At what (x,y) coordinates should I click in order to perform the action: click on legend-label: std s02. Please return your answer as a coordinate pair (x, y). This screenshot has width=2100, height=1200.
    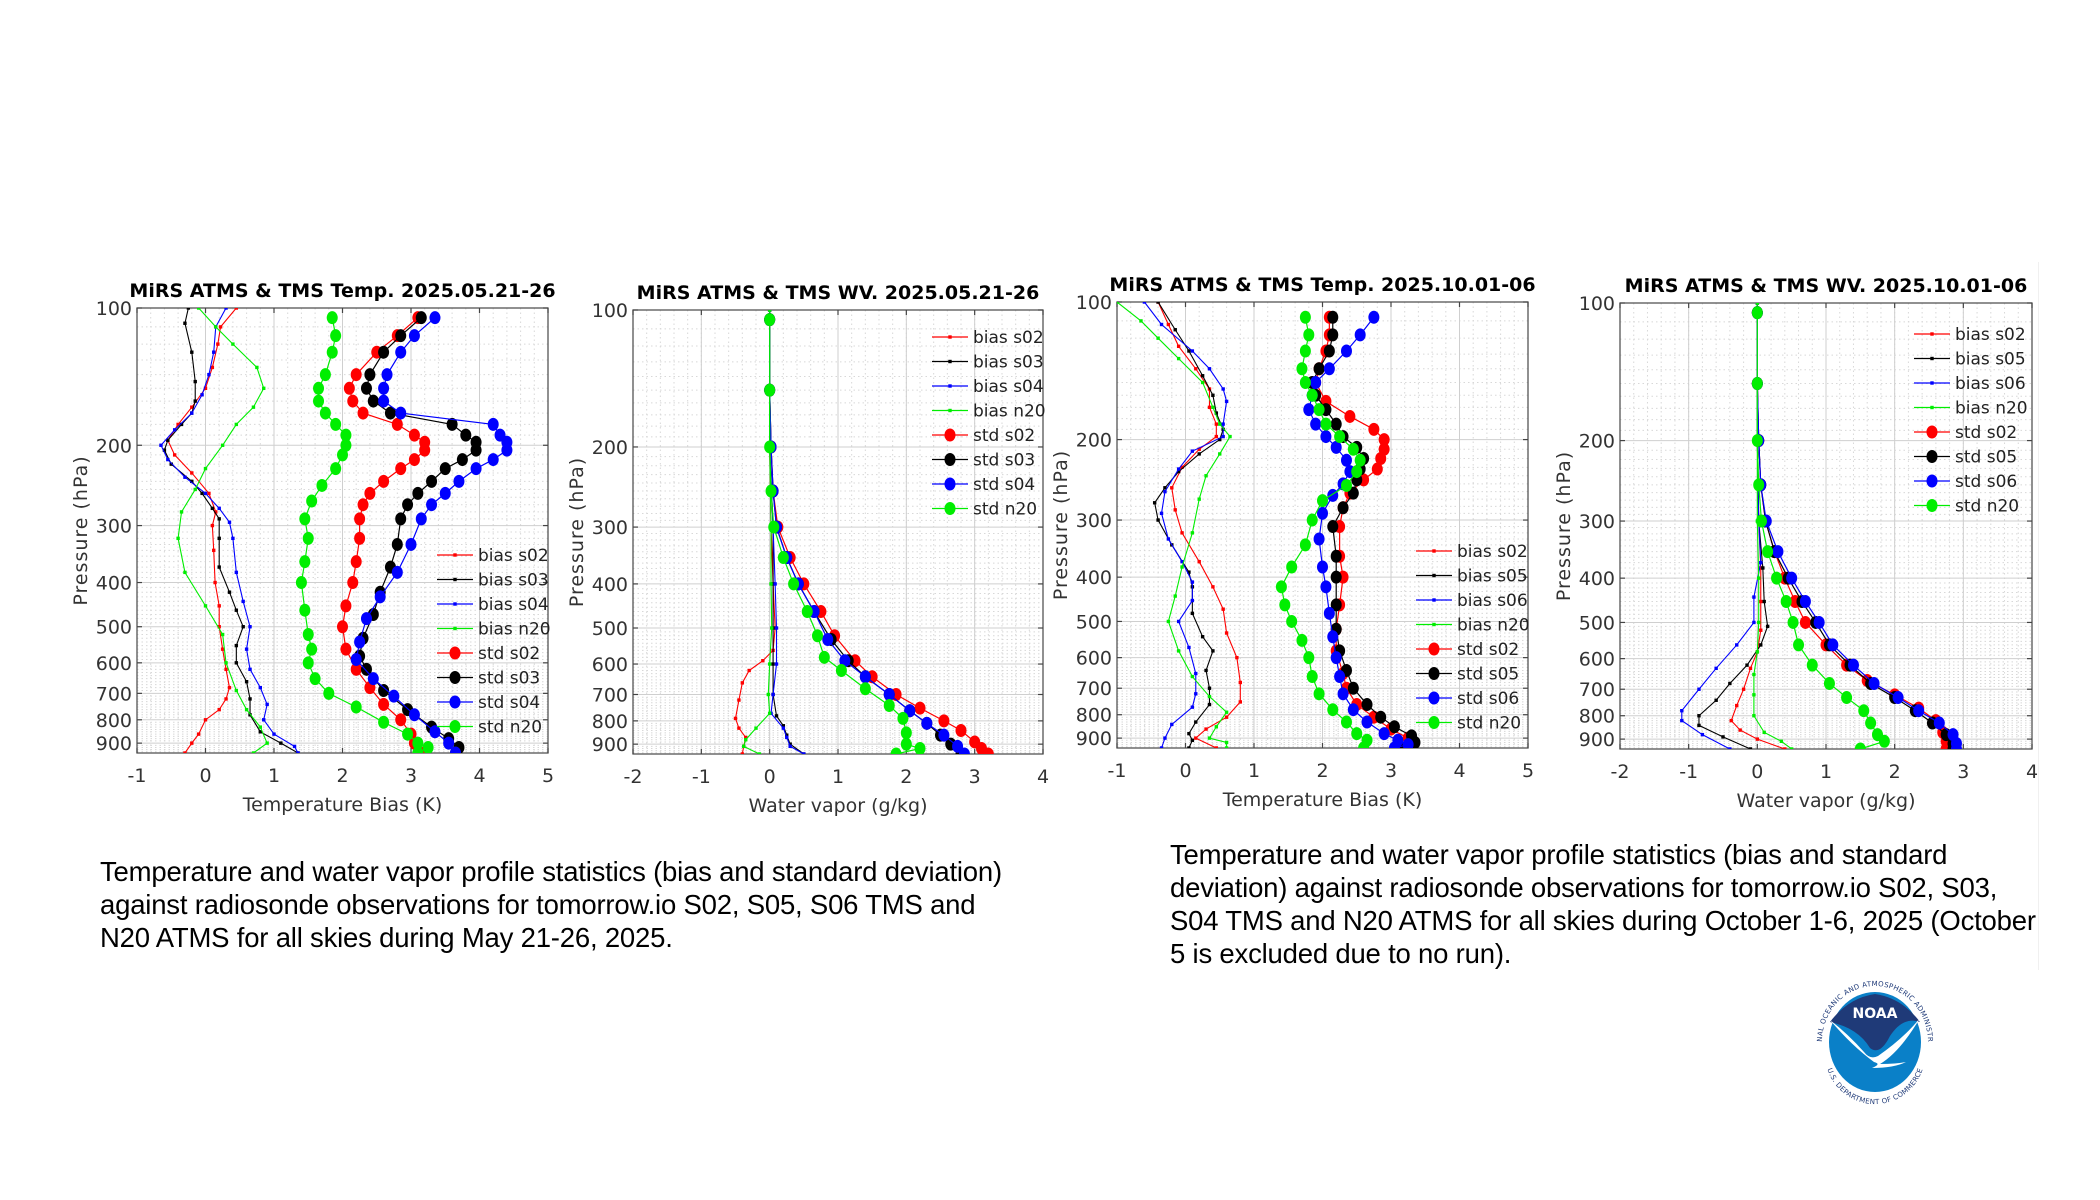
    Looking at the image, I should click on (1004, 436).